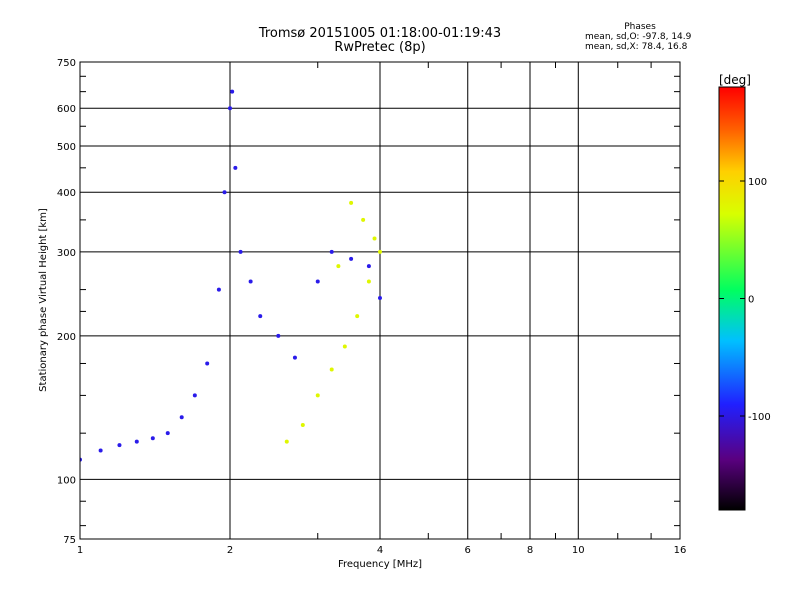  I want to click on y-tick-label: 200, so click(66, 337).